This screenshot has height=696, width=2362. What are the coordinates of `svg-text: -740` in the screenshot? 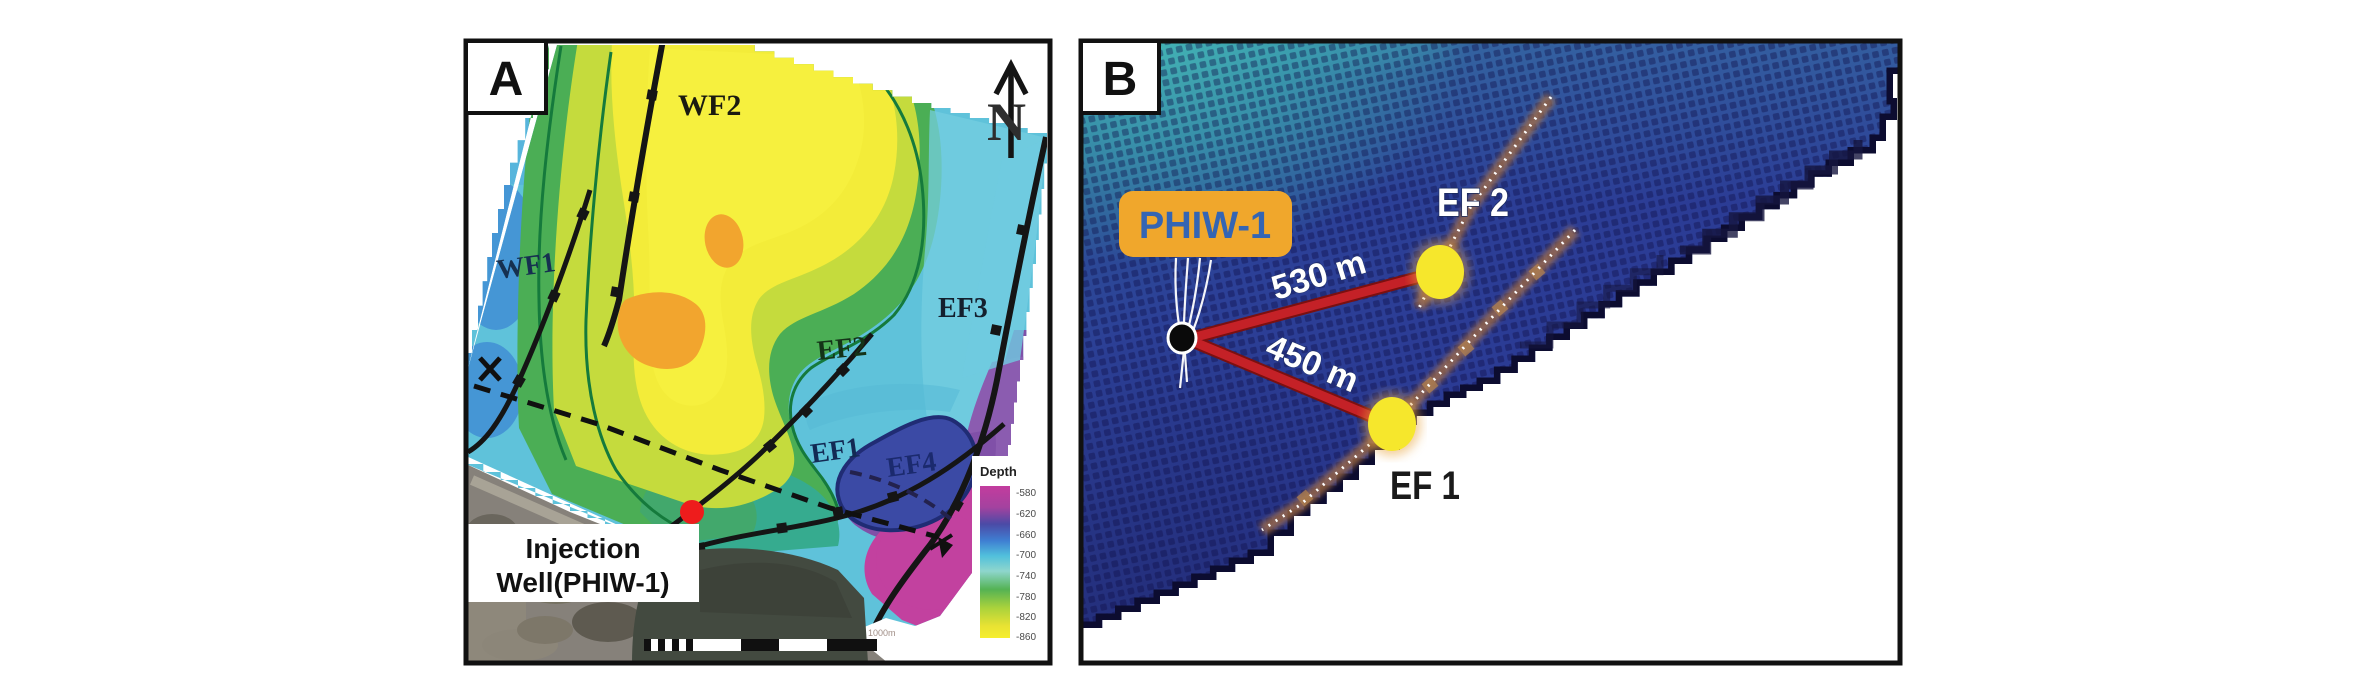 It's located at (1026, 576).